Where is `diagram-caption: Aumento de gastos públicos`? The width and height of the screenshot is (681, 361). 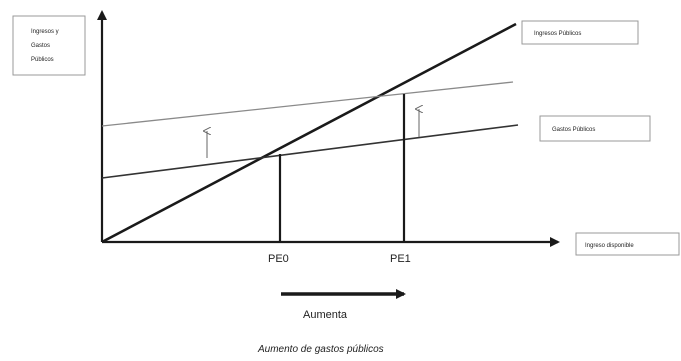 diagram-caption: Aumento de gastos públicos is located at coordinates (320, 349).